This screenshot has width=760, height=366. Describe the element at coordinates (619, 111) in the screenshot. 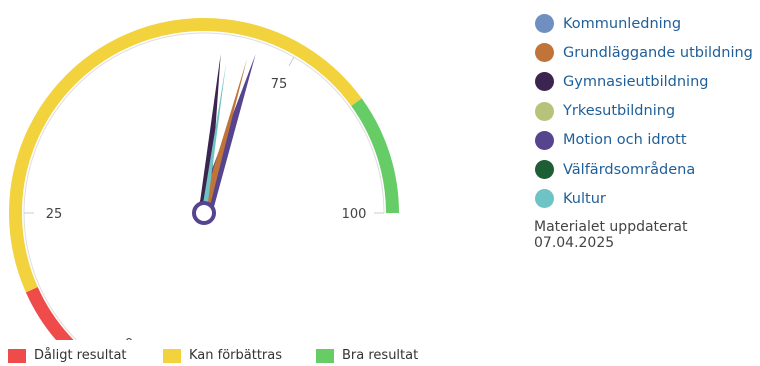

I see `legend-label: Yrkesutbildning` at that location.